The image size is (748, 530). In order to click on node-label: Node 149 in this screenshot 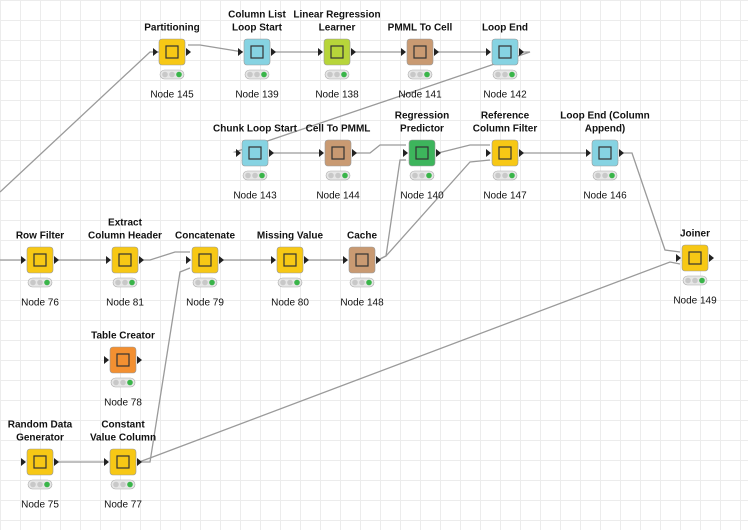, I will do `click(695, 301)`.